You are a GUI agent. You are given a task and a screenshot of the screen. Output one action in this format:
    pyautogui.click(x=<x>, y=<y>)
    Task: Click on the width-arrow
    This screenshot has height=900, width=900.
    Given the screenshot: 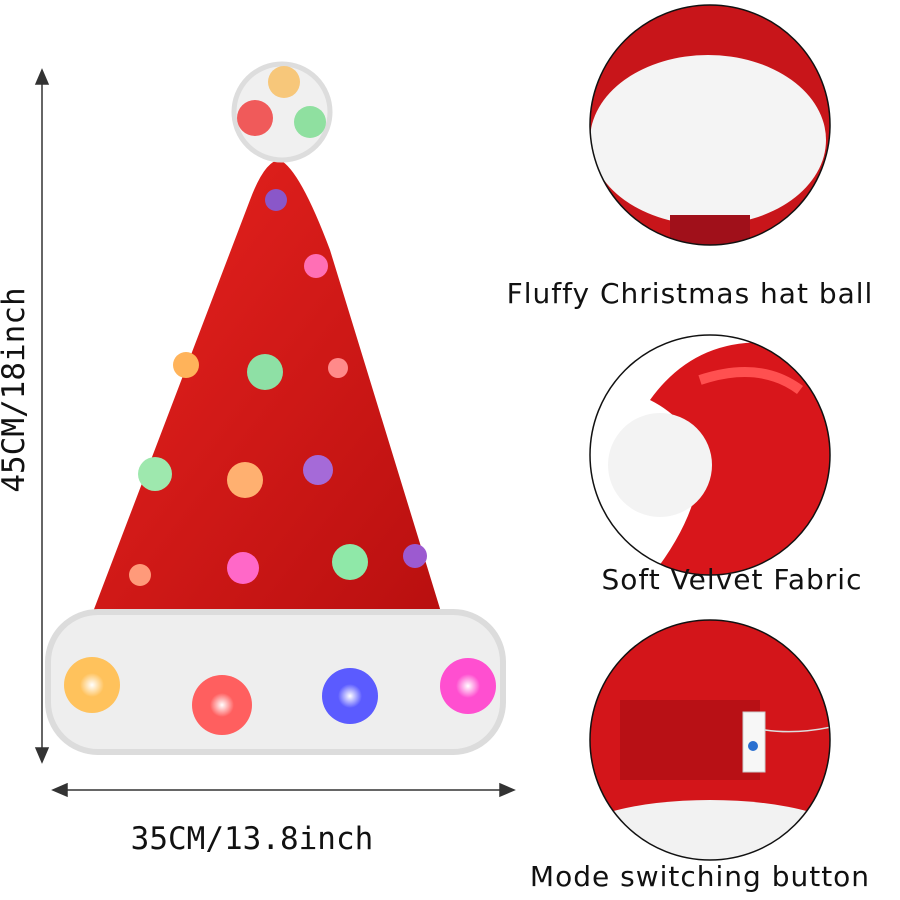 What is the action you would take?
    pyautogui.click(x=283, y=790)
    